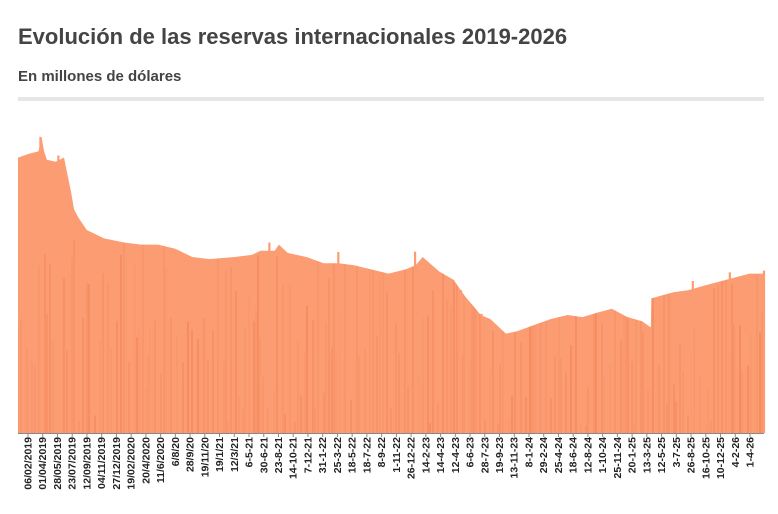 This screenshot has width=778, height=514. I want to click on x-tick-label: 16-10-25, so click(706, 458).